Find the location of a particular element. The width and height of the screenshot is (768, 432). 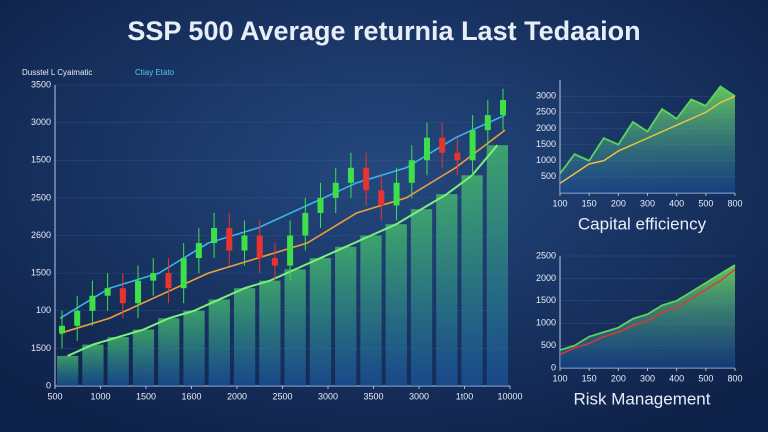

area is located at coordinates (647, 139).